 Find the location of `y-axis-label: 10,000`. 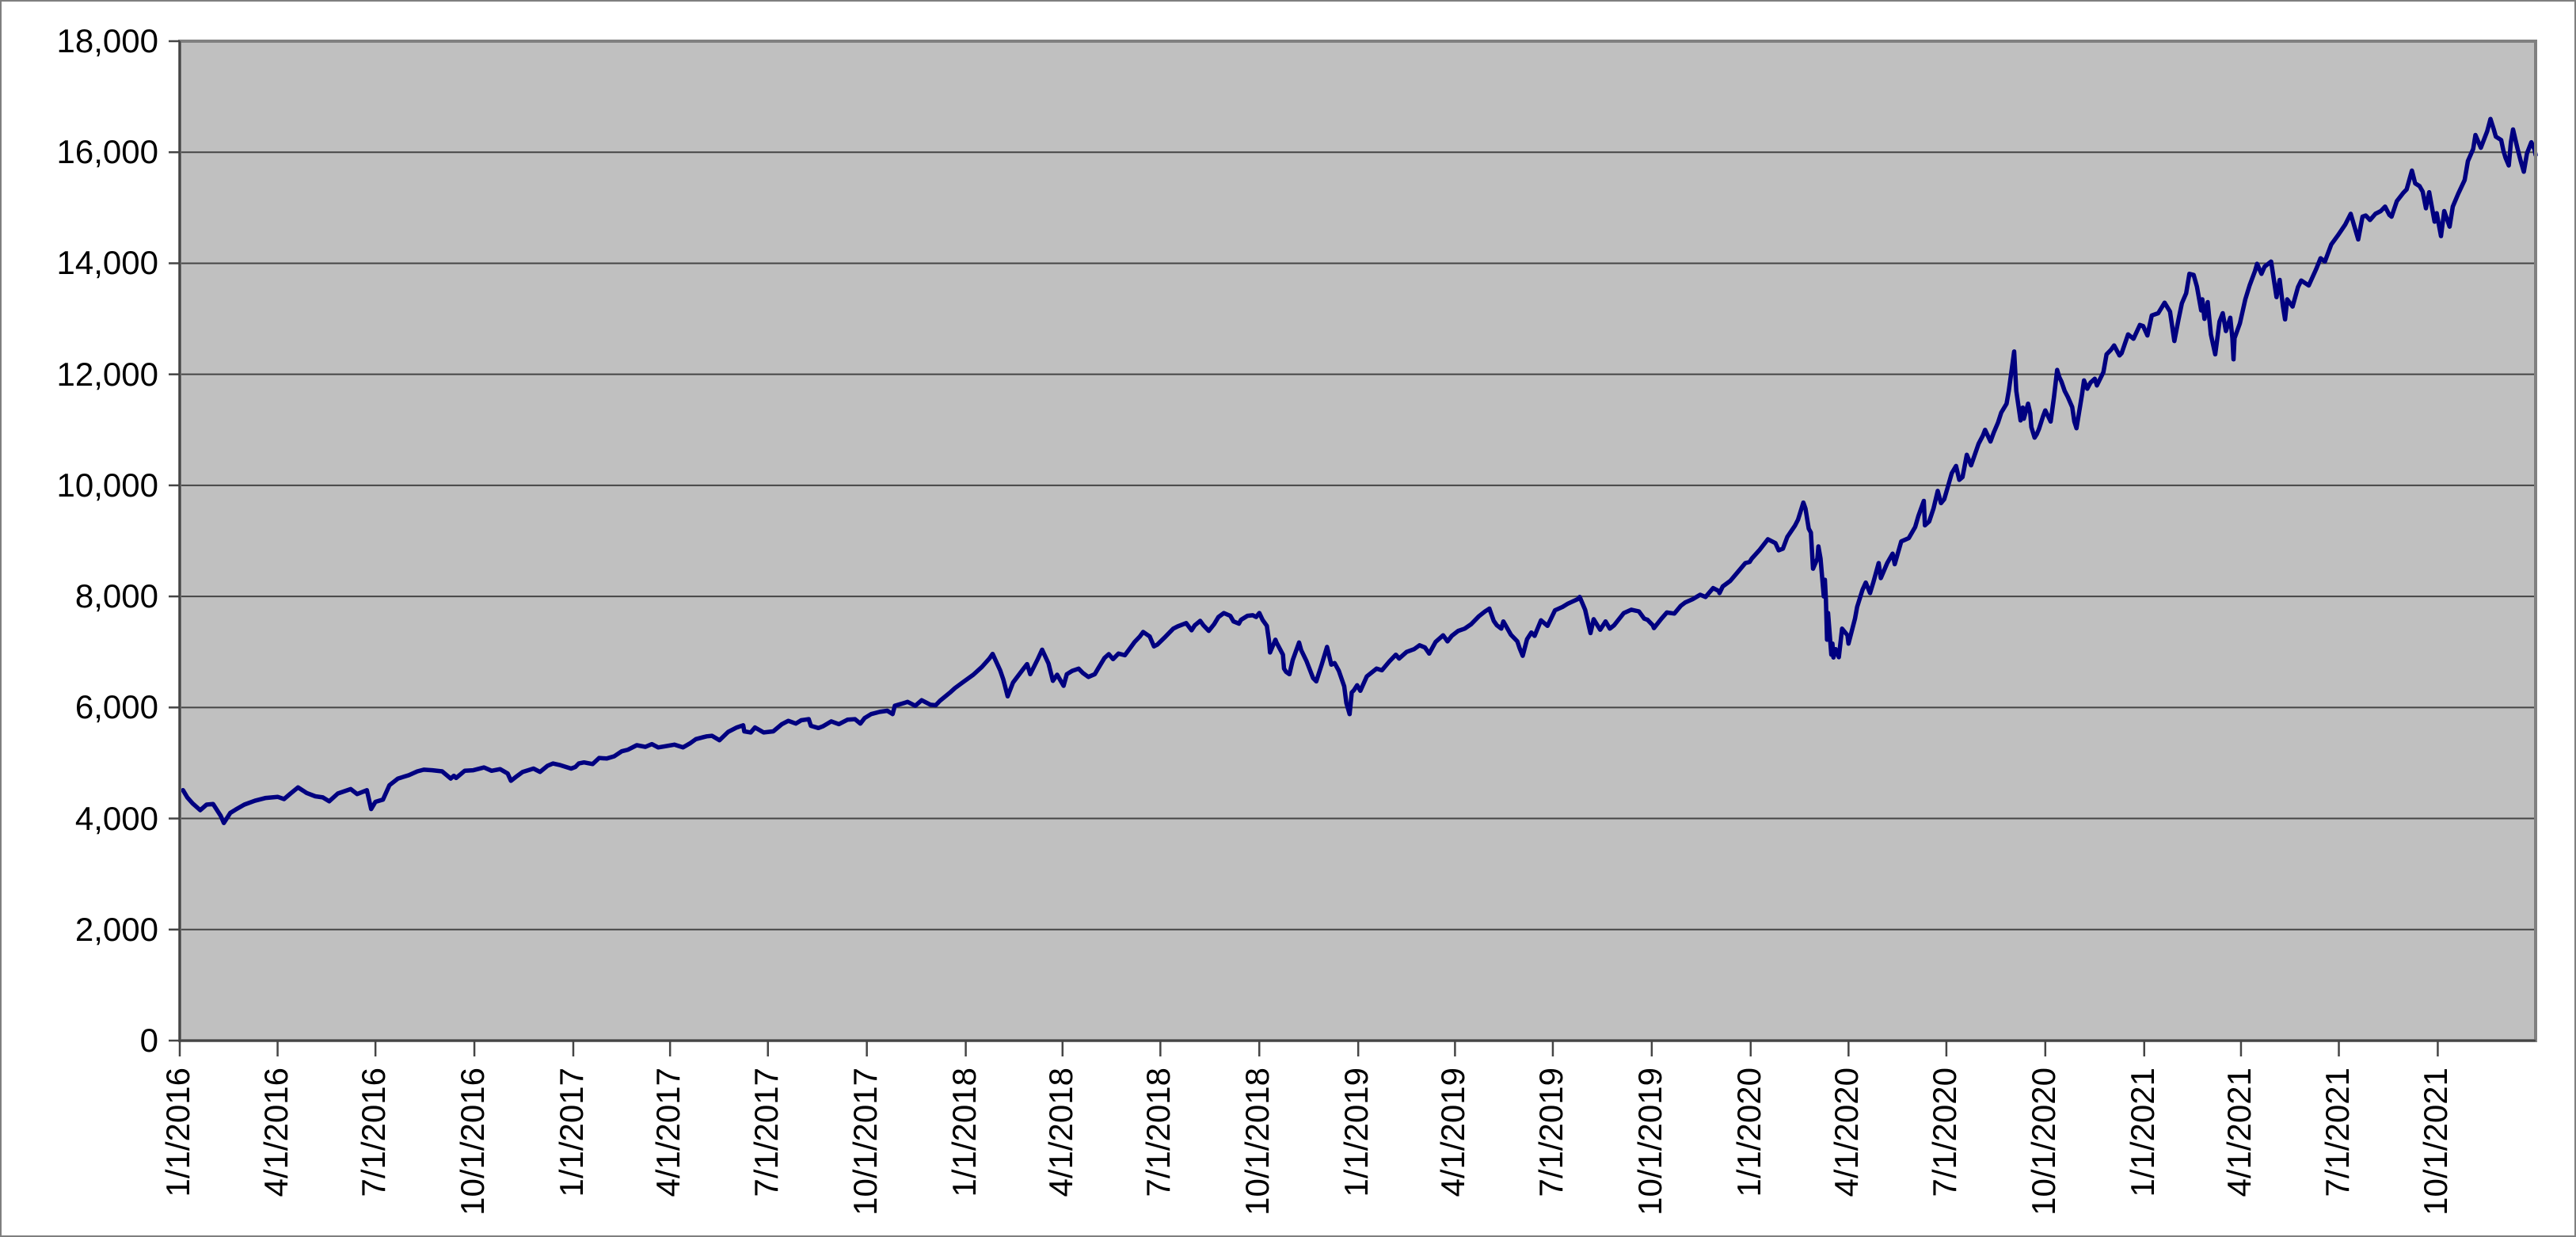

y-axis-label: 10,000 is located at coordinates (107, 485).